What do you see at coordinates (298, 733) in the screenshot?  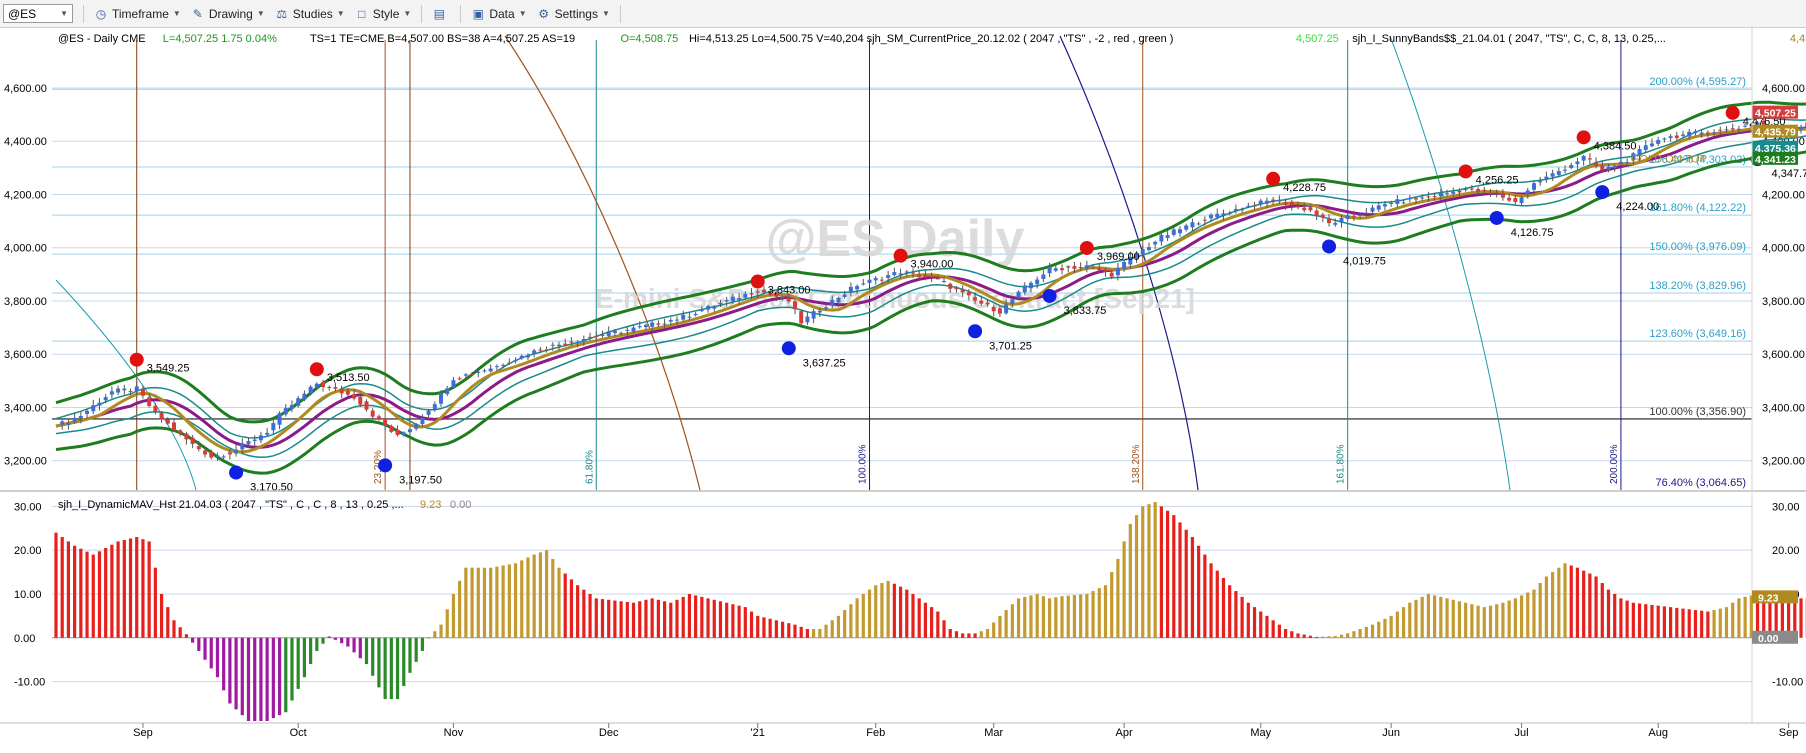 I see `time-axis-label: Oct` at bounding box center [298, 733].